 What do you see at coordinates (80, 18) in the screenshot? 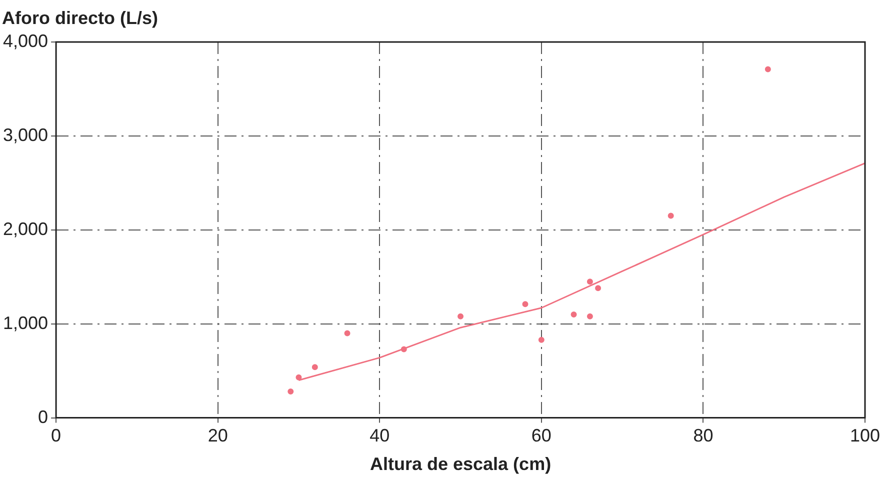
I see `y-axis-title: Aforo directo (L/s)` at bounding box center [80, 18].